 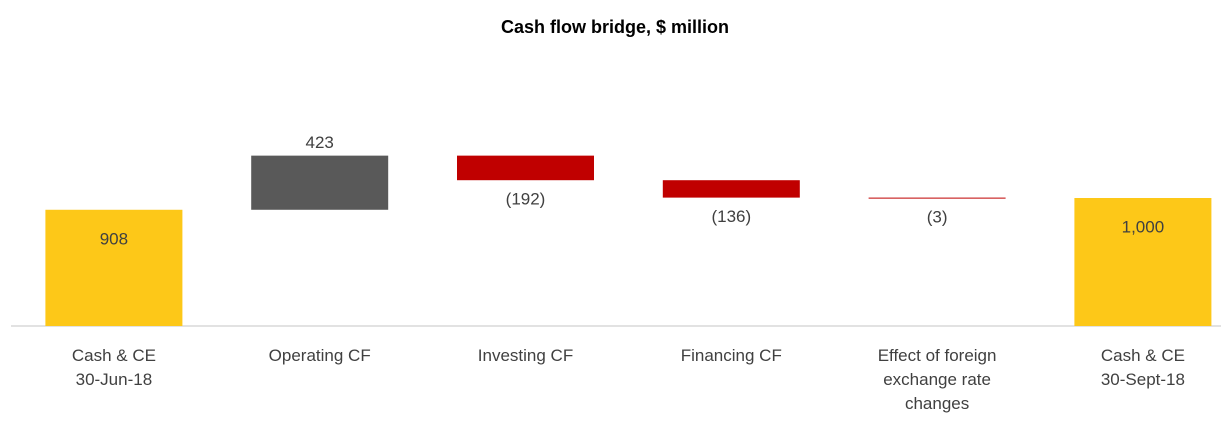 What do you see at coordinates (525, 355) in the screenshot?
I see `x-tick-label: Investing CF` at bounding box center [525, 355].